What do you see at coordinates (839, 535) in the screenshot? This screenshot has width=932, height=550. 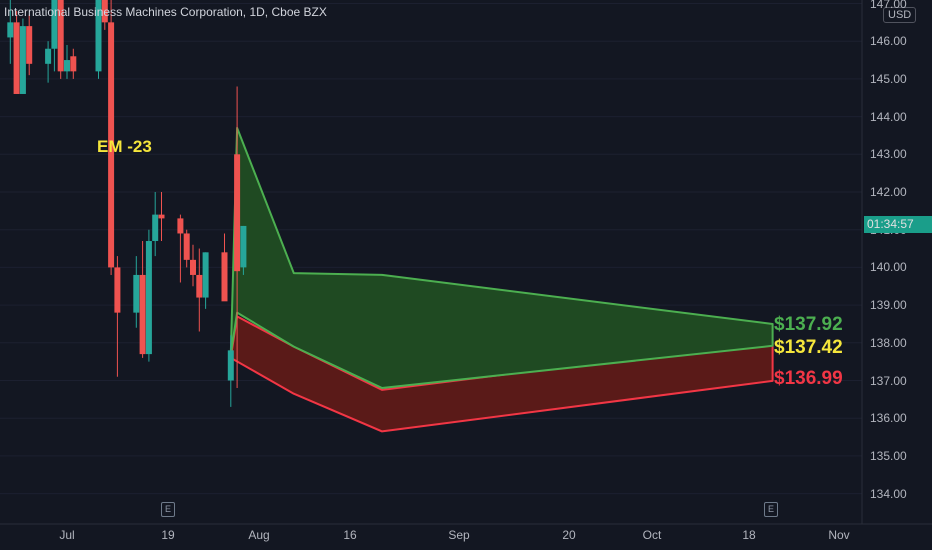 I see `time-axis-tick-label: Nov` at bounding box center [839, 535].